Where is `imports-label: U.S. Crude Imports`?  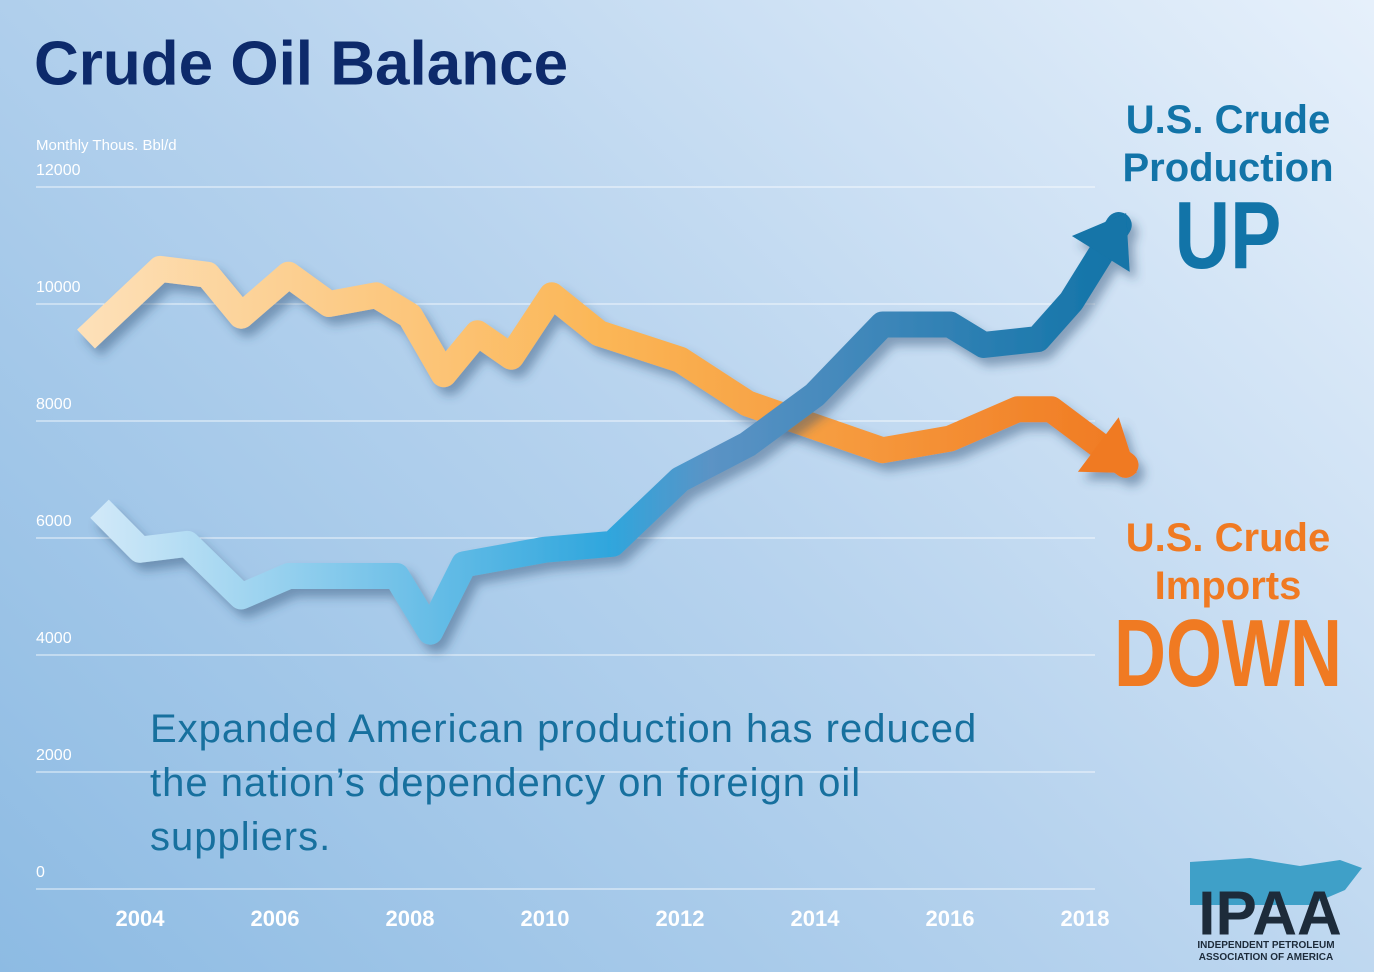 imports-label: U.S. Crude Imports is located at coordinates (1228, 562).